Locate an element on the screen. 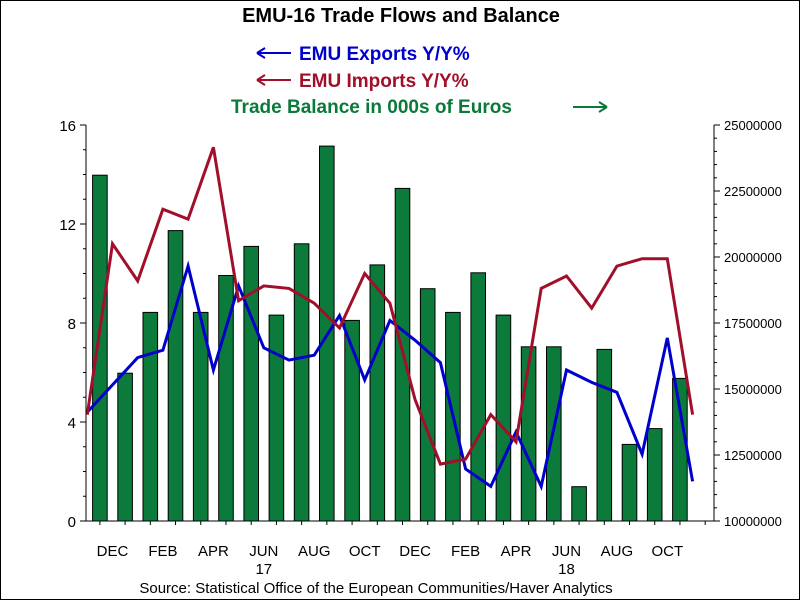 Image resolution: width=800 pixels, height=601 pixels. x-axis-year-label: 18 is located at coordinates (566, 569).